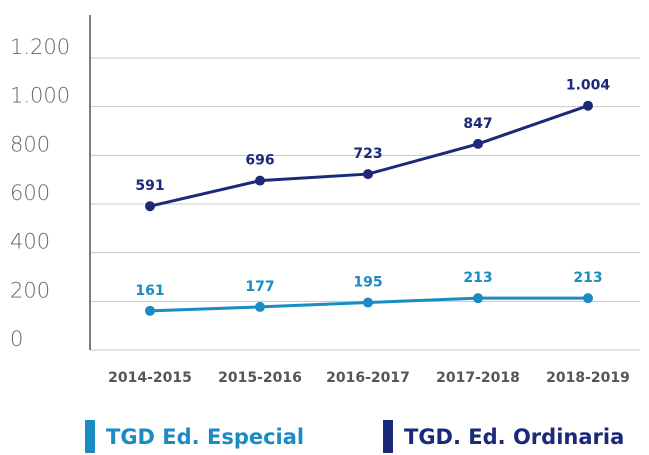 Image resolution: width=649 pixels, height=455 pixels. I want to click on data-label: 591, so click(149, 186).